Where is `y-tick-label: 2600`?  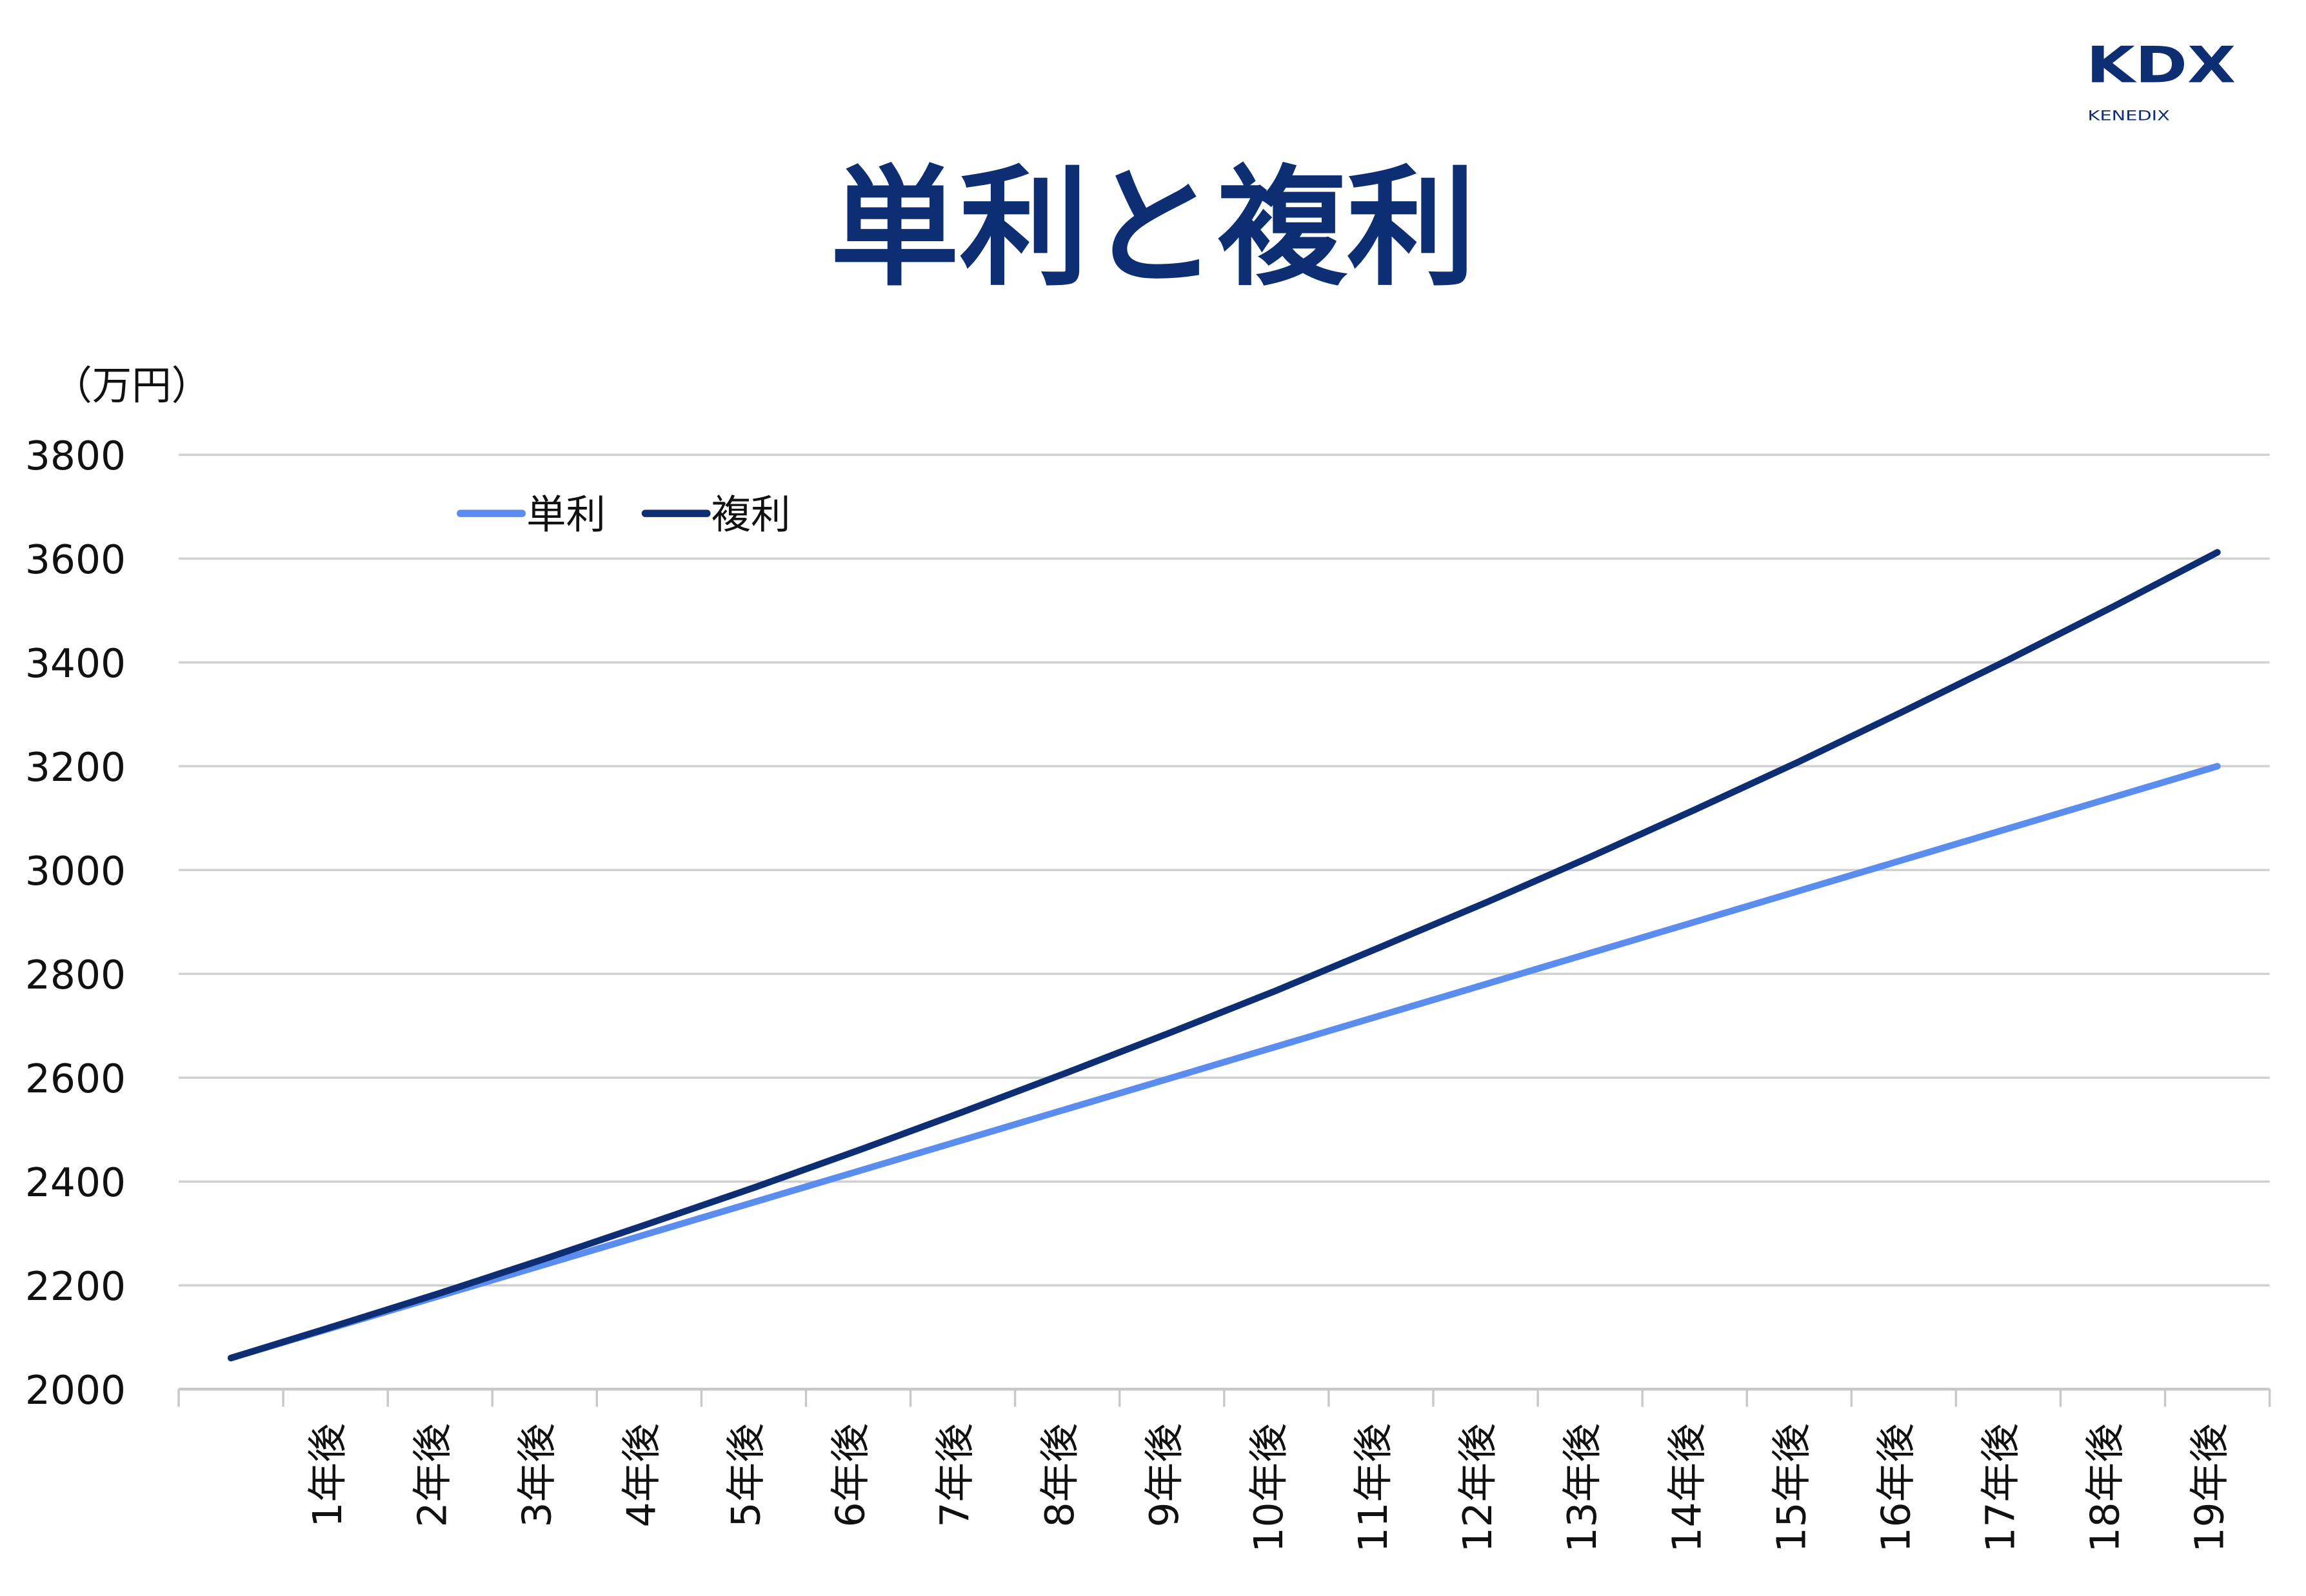
y-tick-label: 2600 is located at coordinates (75, 1079).